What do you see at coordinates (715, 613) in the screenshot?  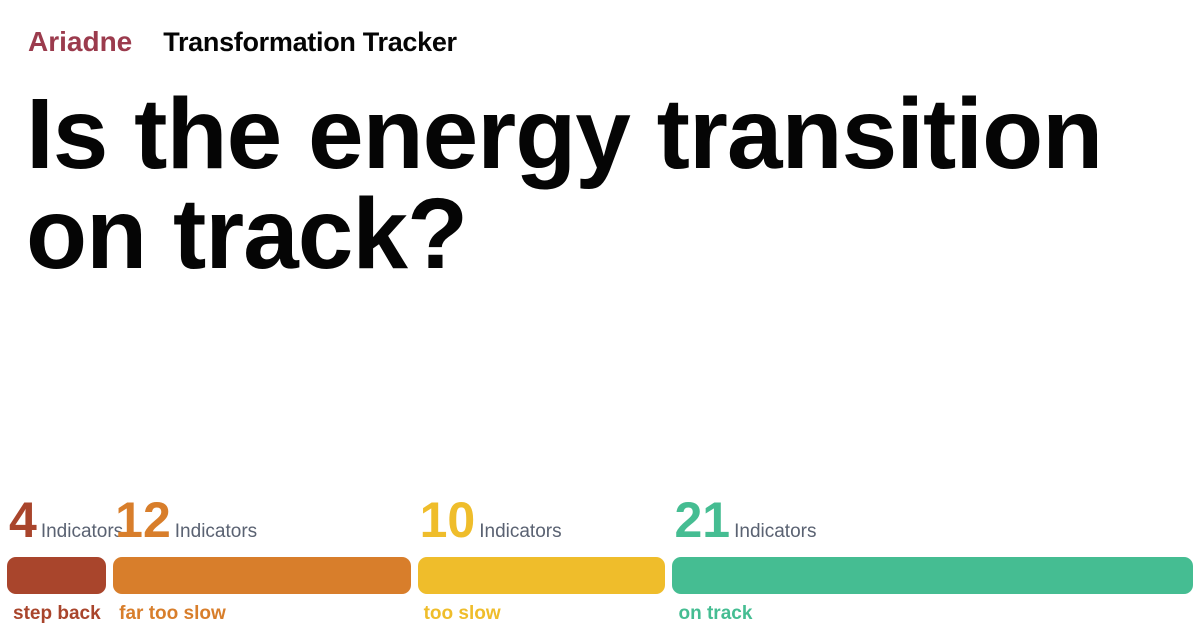 I see `indicator-status-label: on track` at bounding box center [715, 613].